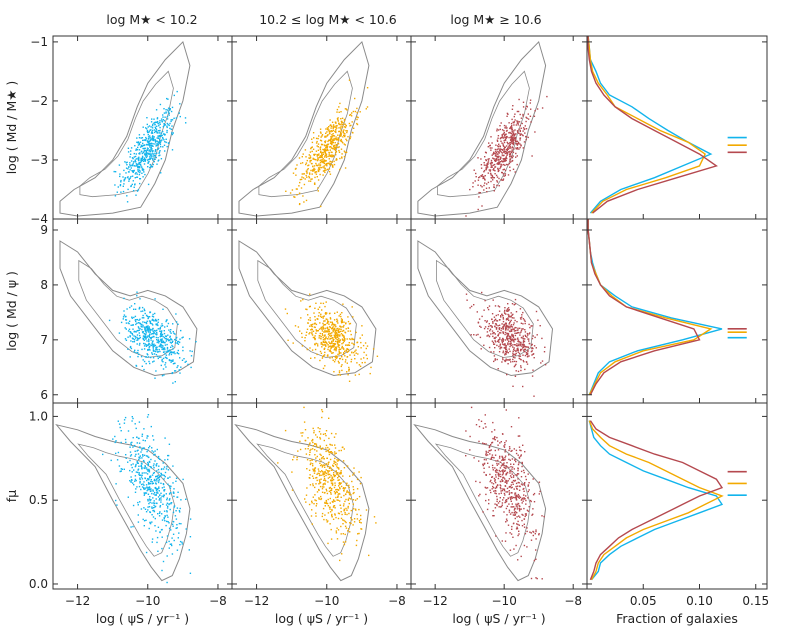  Describe the element at coordinates (677, 127) in the screenshot. I see `panel-frame` at that location.